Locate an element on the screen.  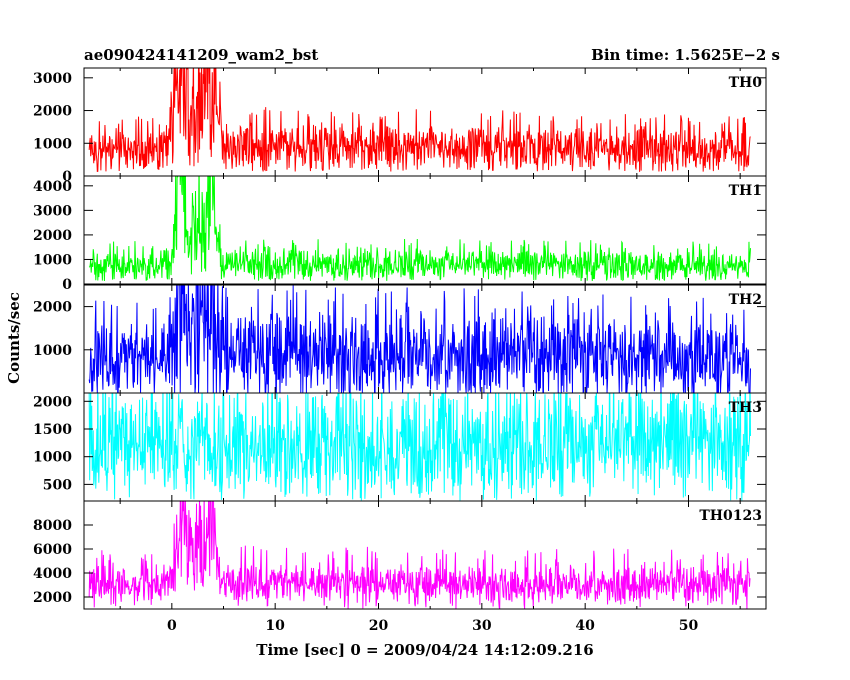
series-th0123 is located at coordinates (419, 555).